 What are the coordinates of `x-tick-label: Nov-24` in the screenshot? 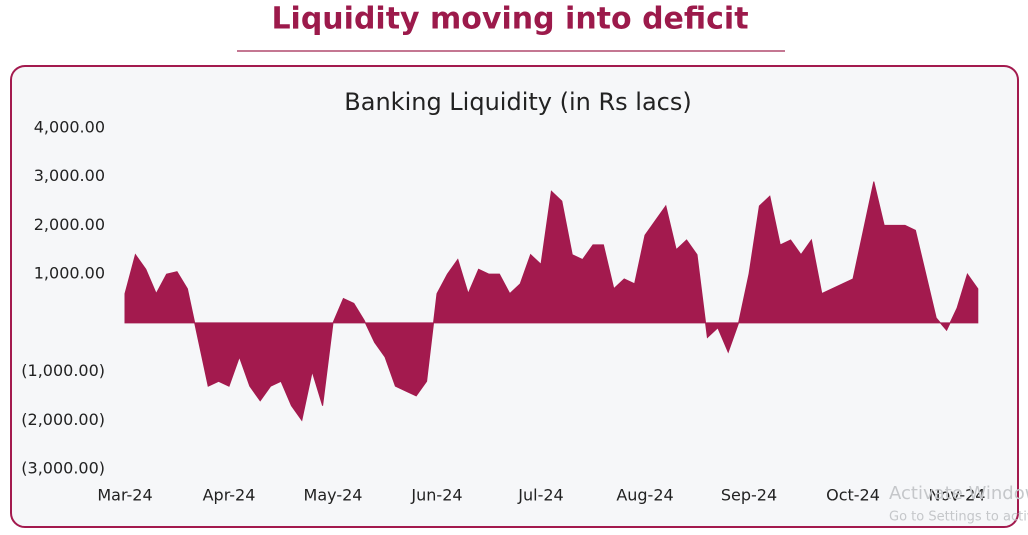 It's located at (957, 495).